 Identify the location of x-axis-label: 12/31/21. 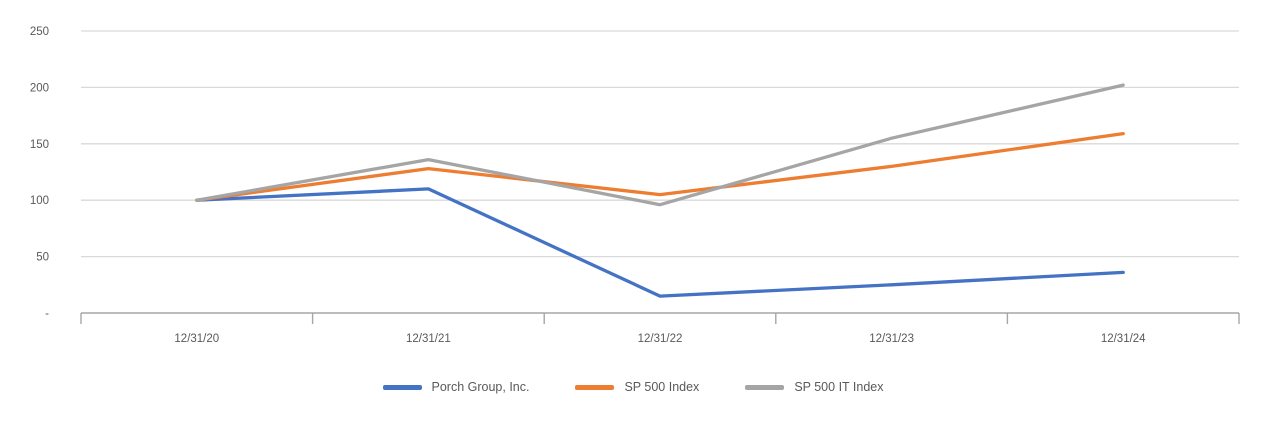
(428, 339).